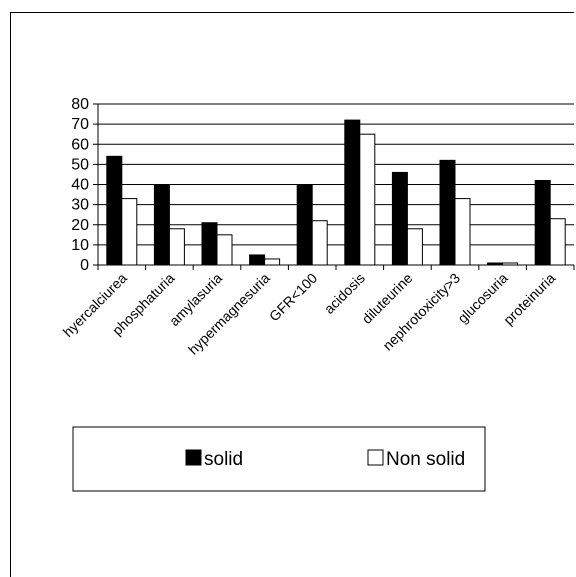  What do you see at coordinates (529, 299) in the screenshot?
I see `category-label: proteinuria` at bounding box center [529, 299].